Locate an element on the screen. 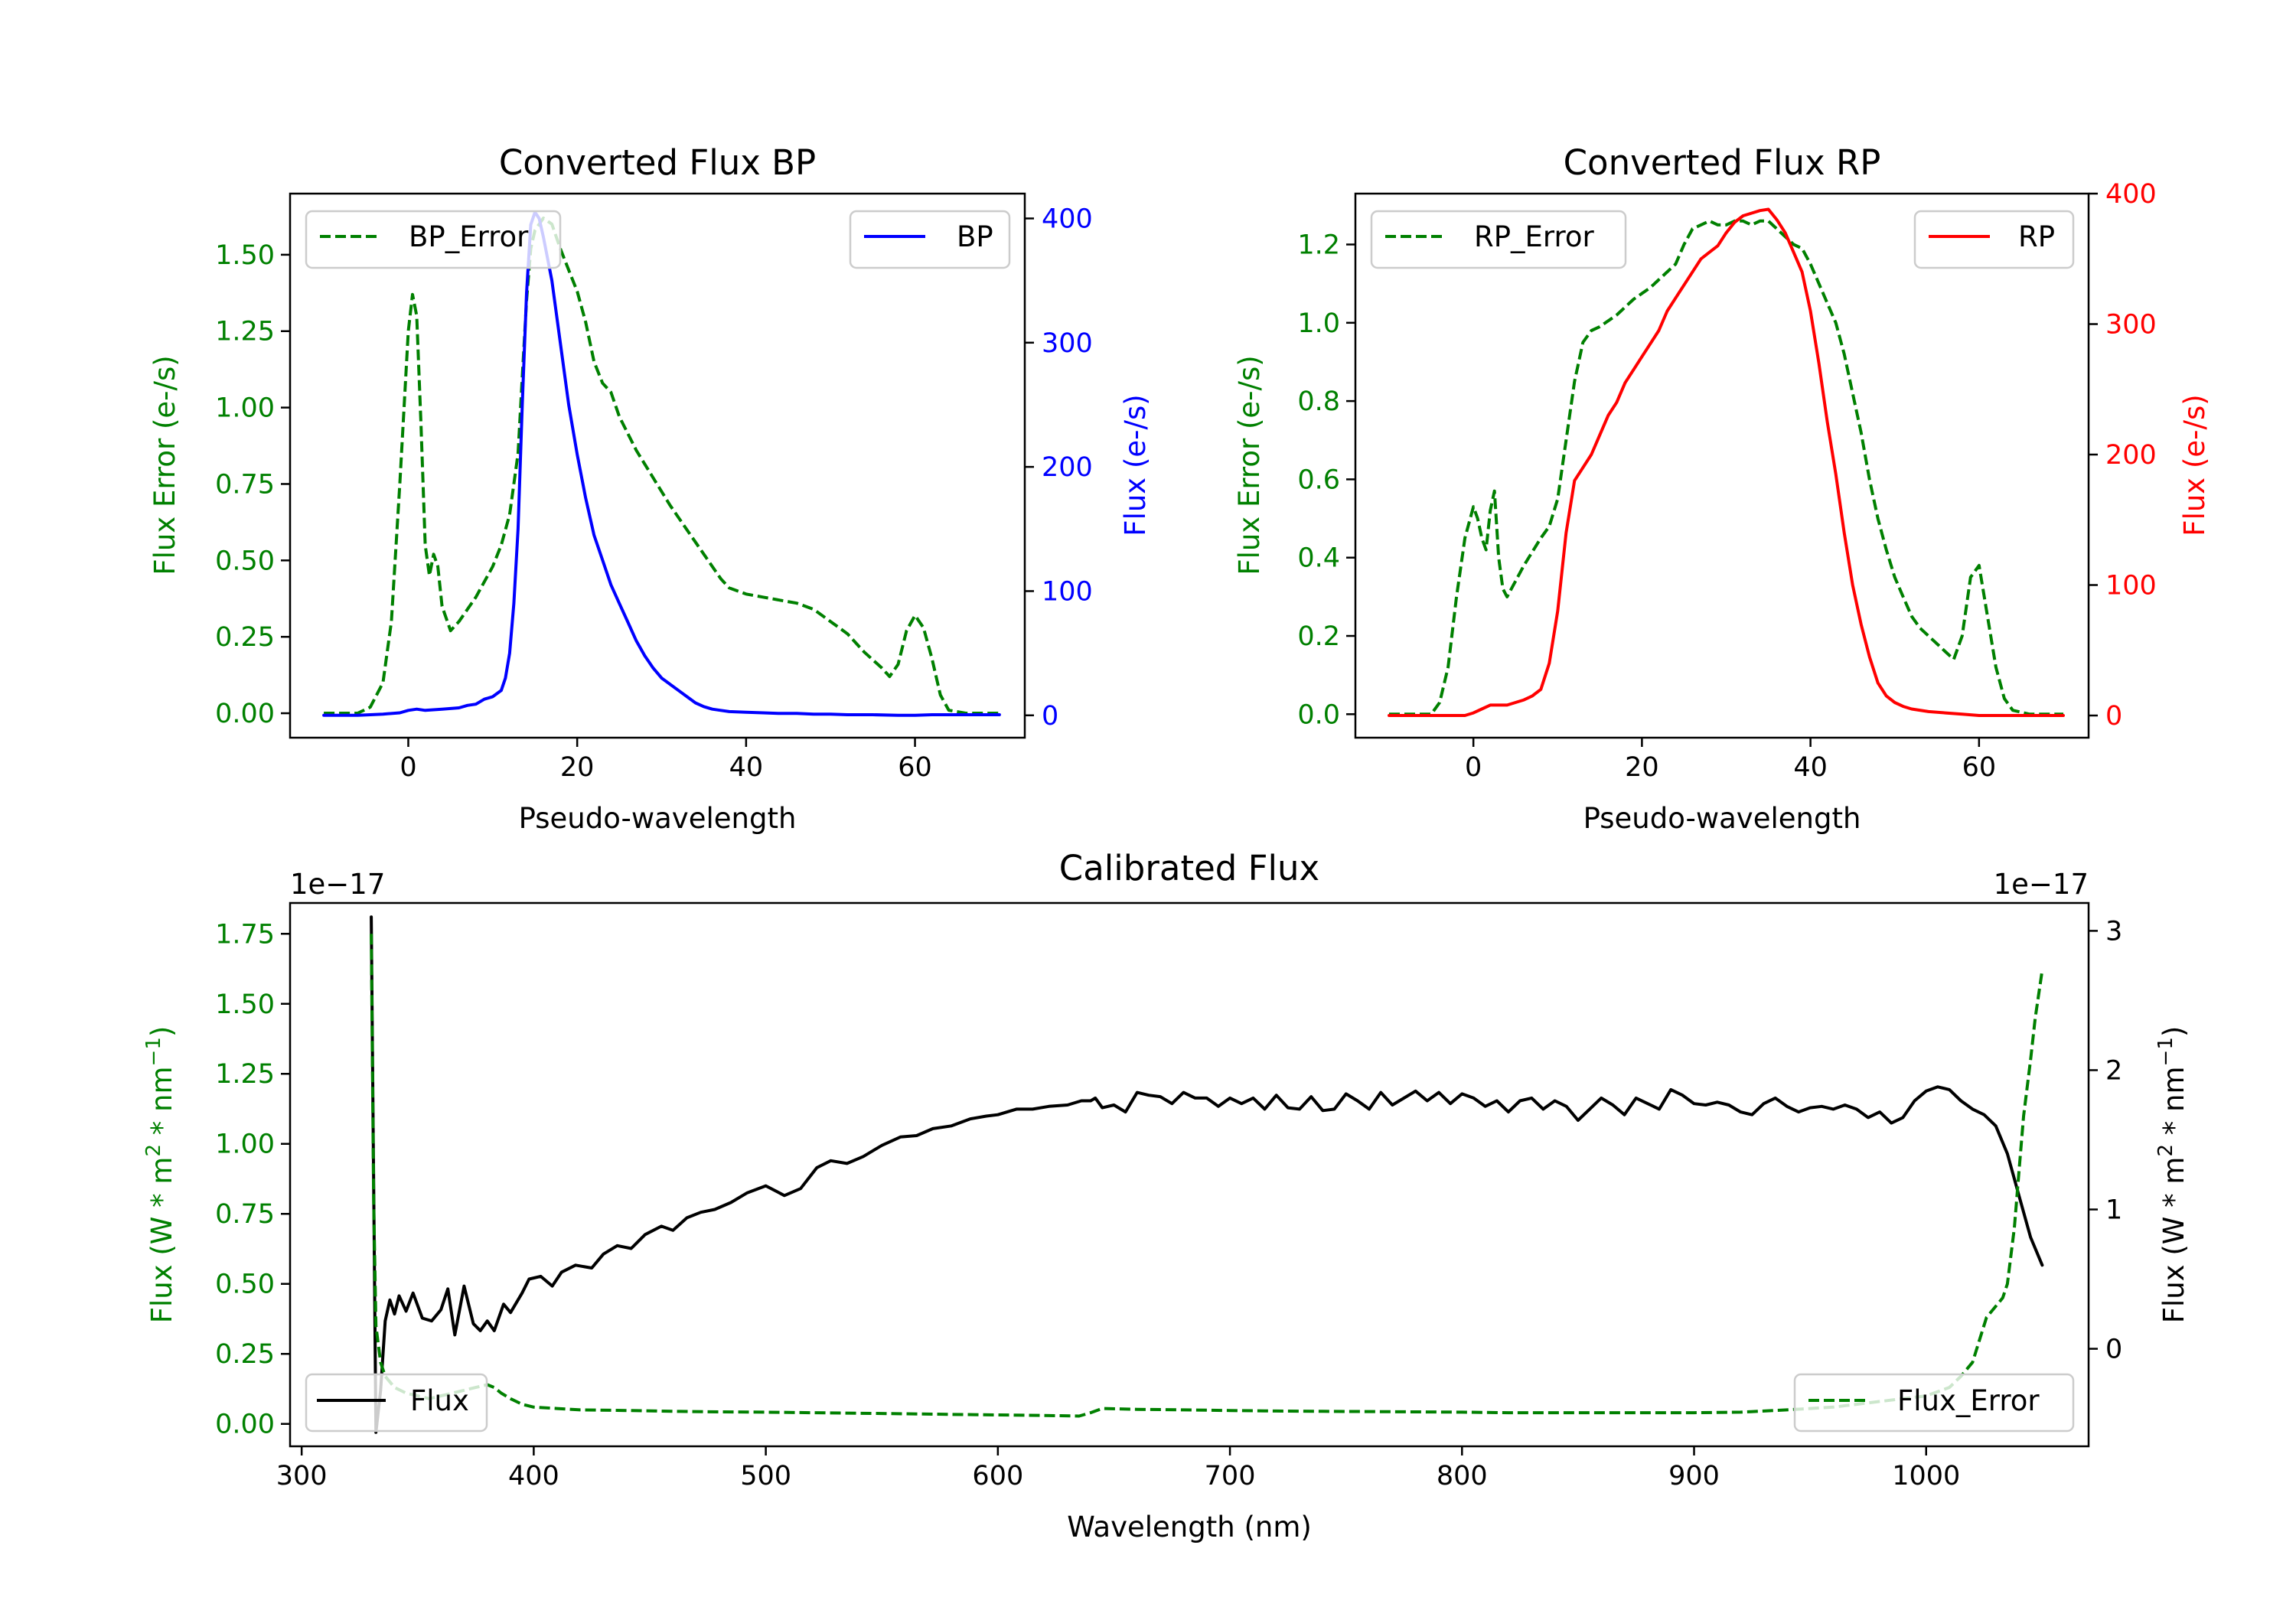  bp-x-tick-label: 60 is located at coordinates (915, 767).